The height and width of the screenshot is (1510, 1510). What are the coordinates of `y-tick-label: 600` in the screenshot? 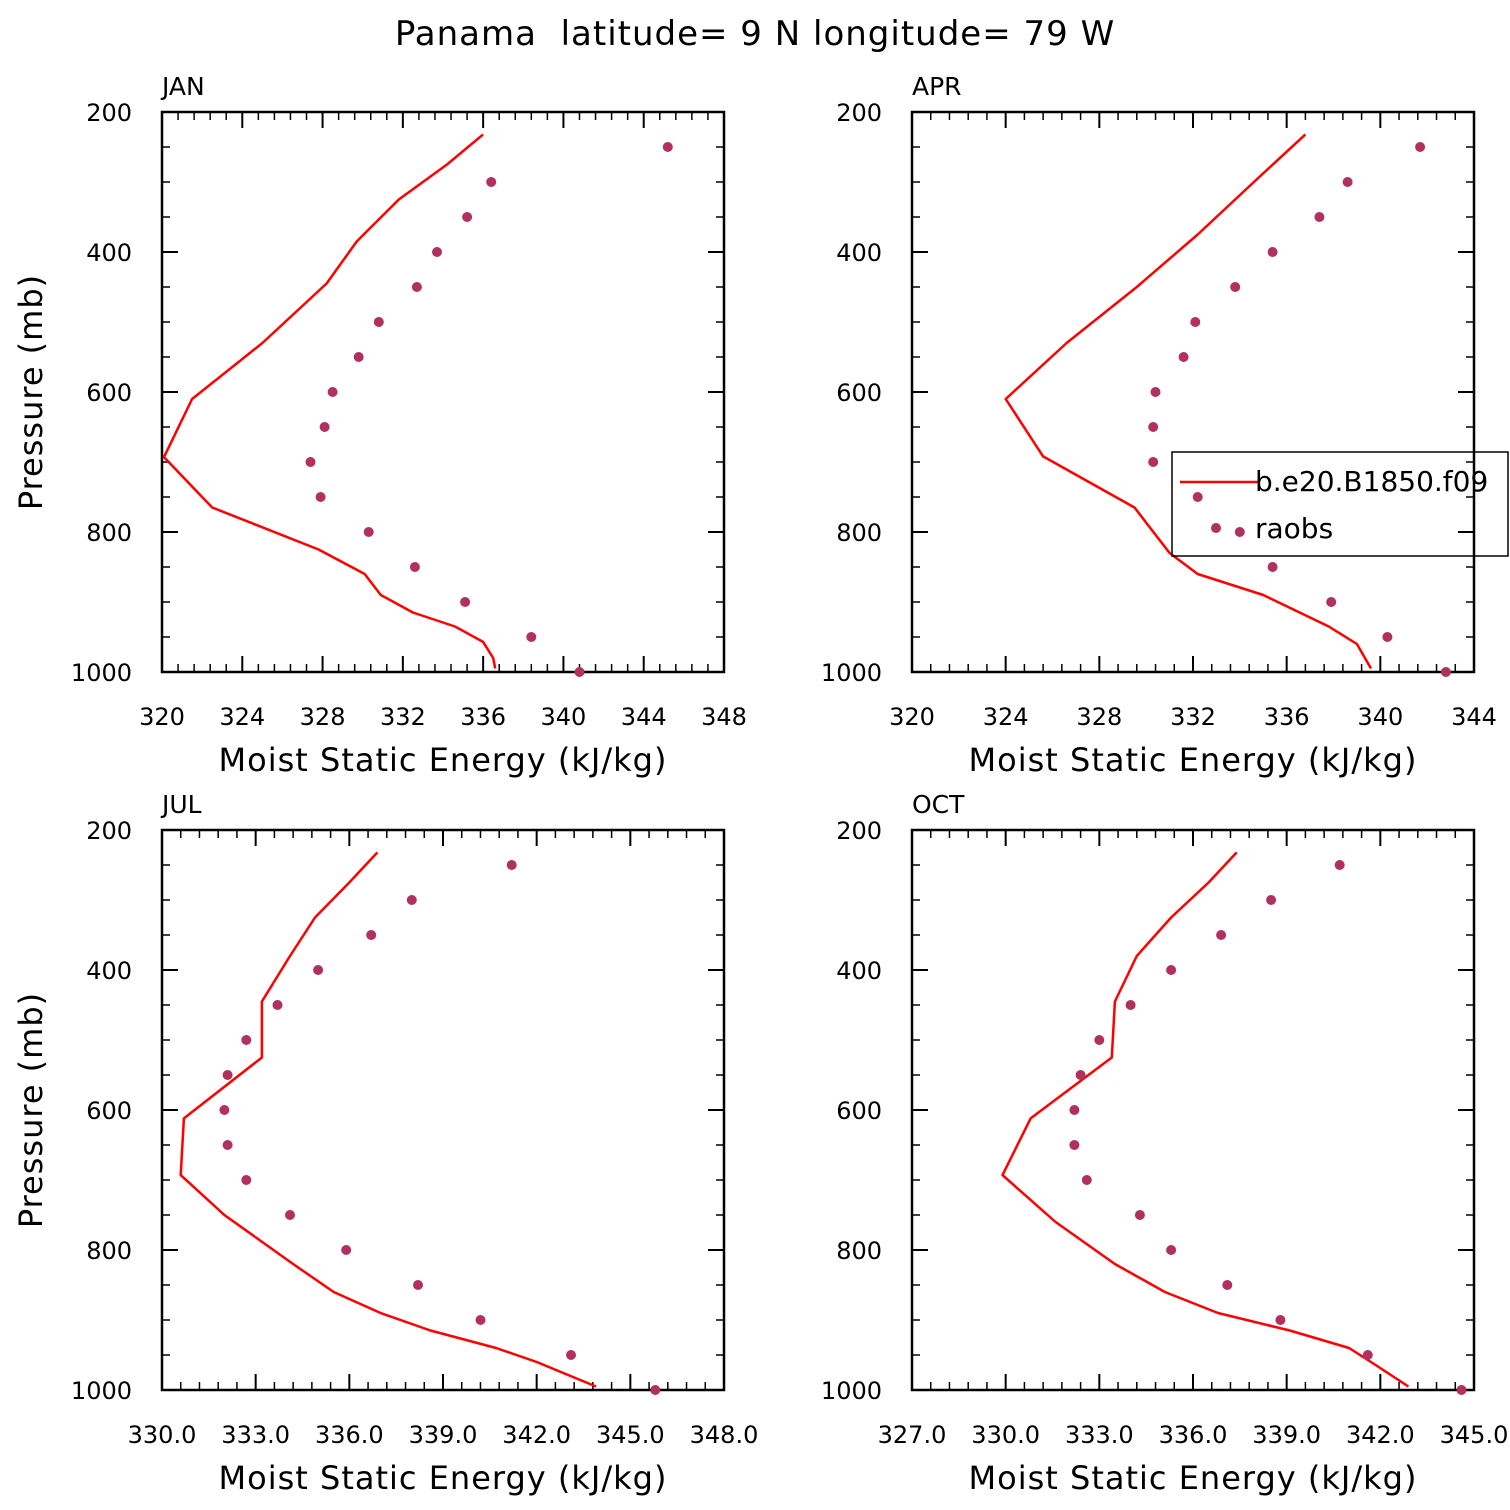 It's located at (109, 1111).